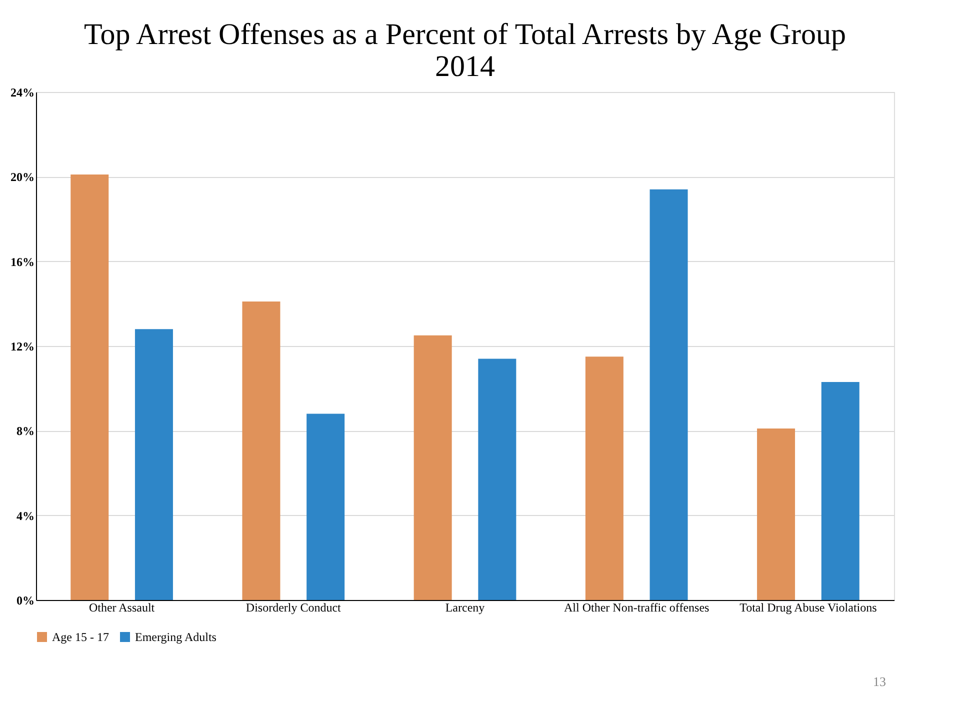 This screenshot has width=957, height=723. Describe the element at coordinates (25, 515) in the screenshot. I see `y-tick-label: 4%` at that location.